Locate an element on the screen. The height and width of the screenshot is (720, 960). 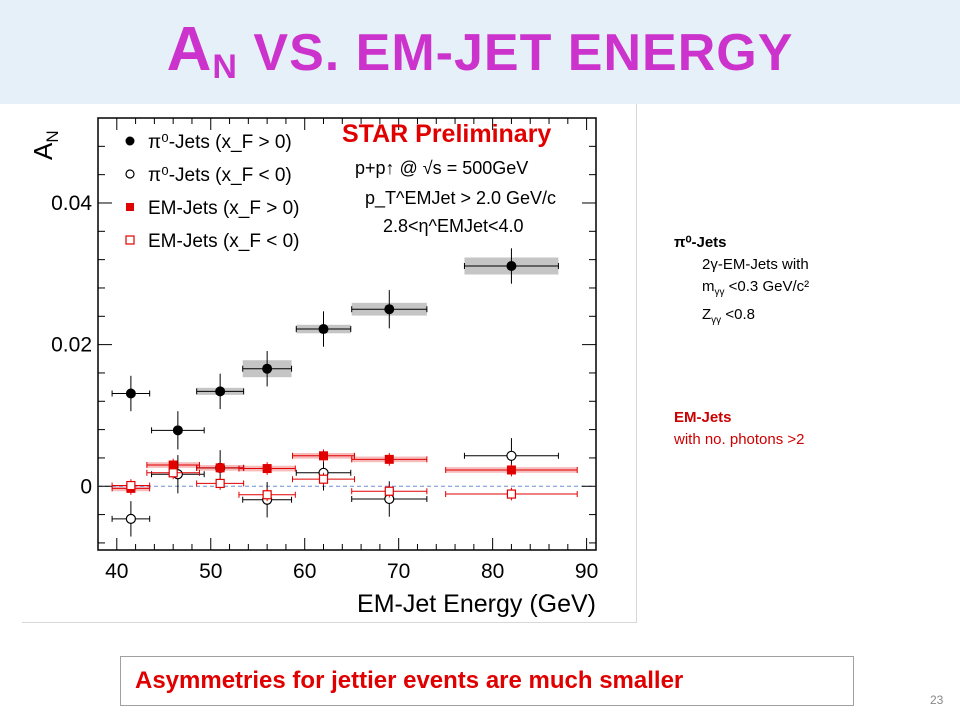
x-tick-label: 70 is located at coordinates (398, 571).